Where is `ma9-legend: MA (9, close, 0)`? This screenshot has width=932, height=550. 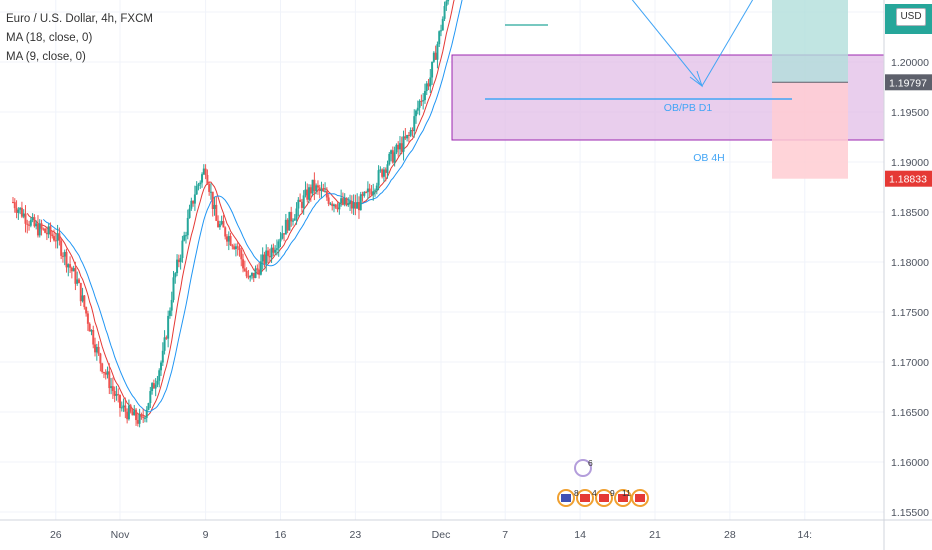
ma9-legend: MA (9, close, 0) is located at coordinates (46, 57).